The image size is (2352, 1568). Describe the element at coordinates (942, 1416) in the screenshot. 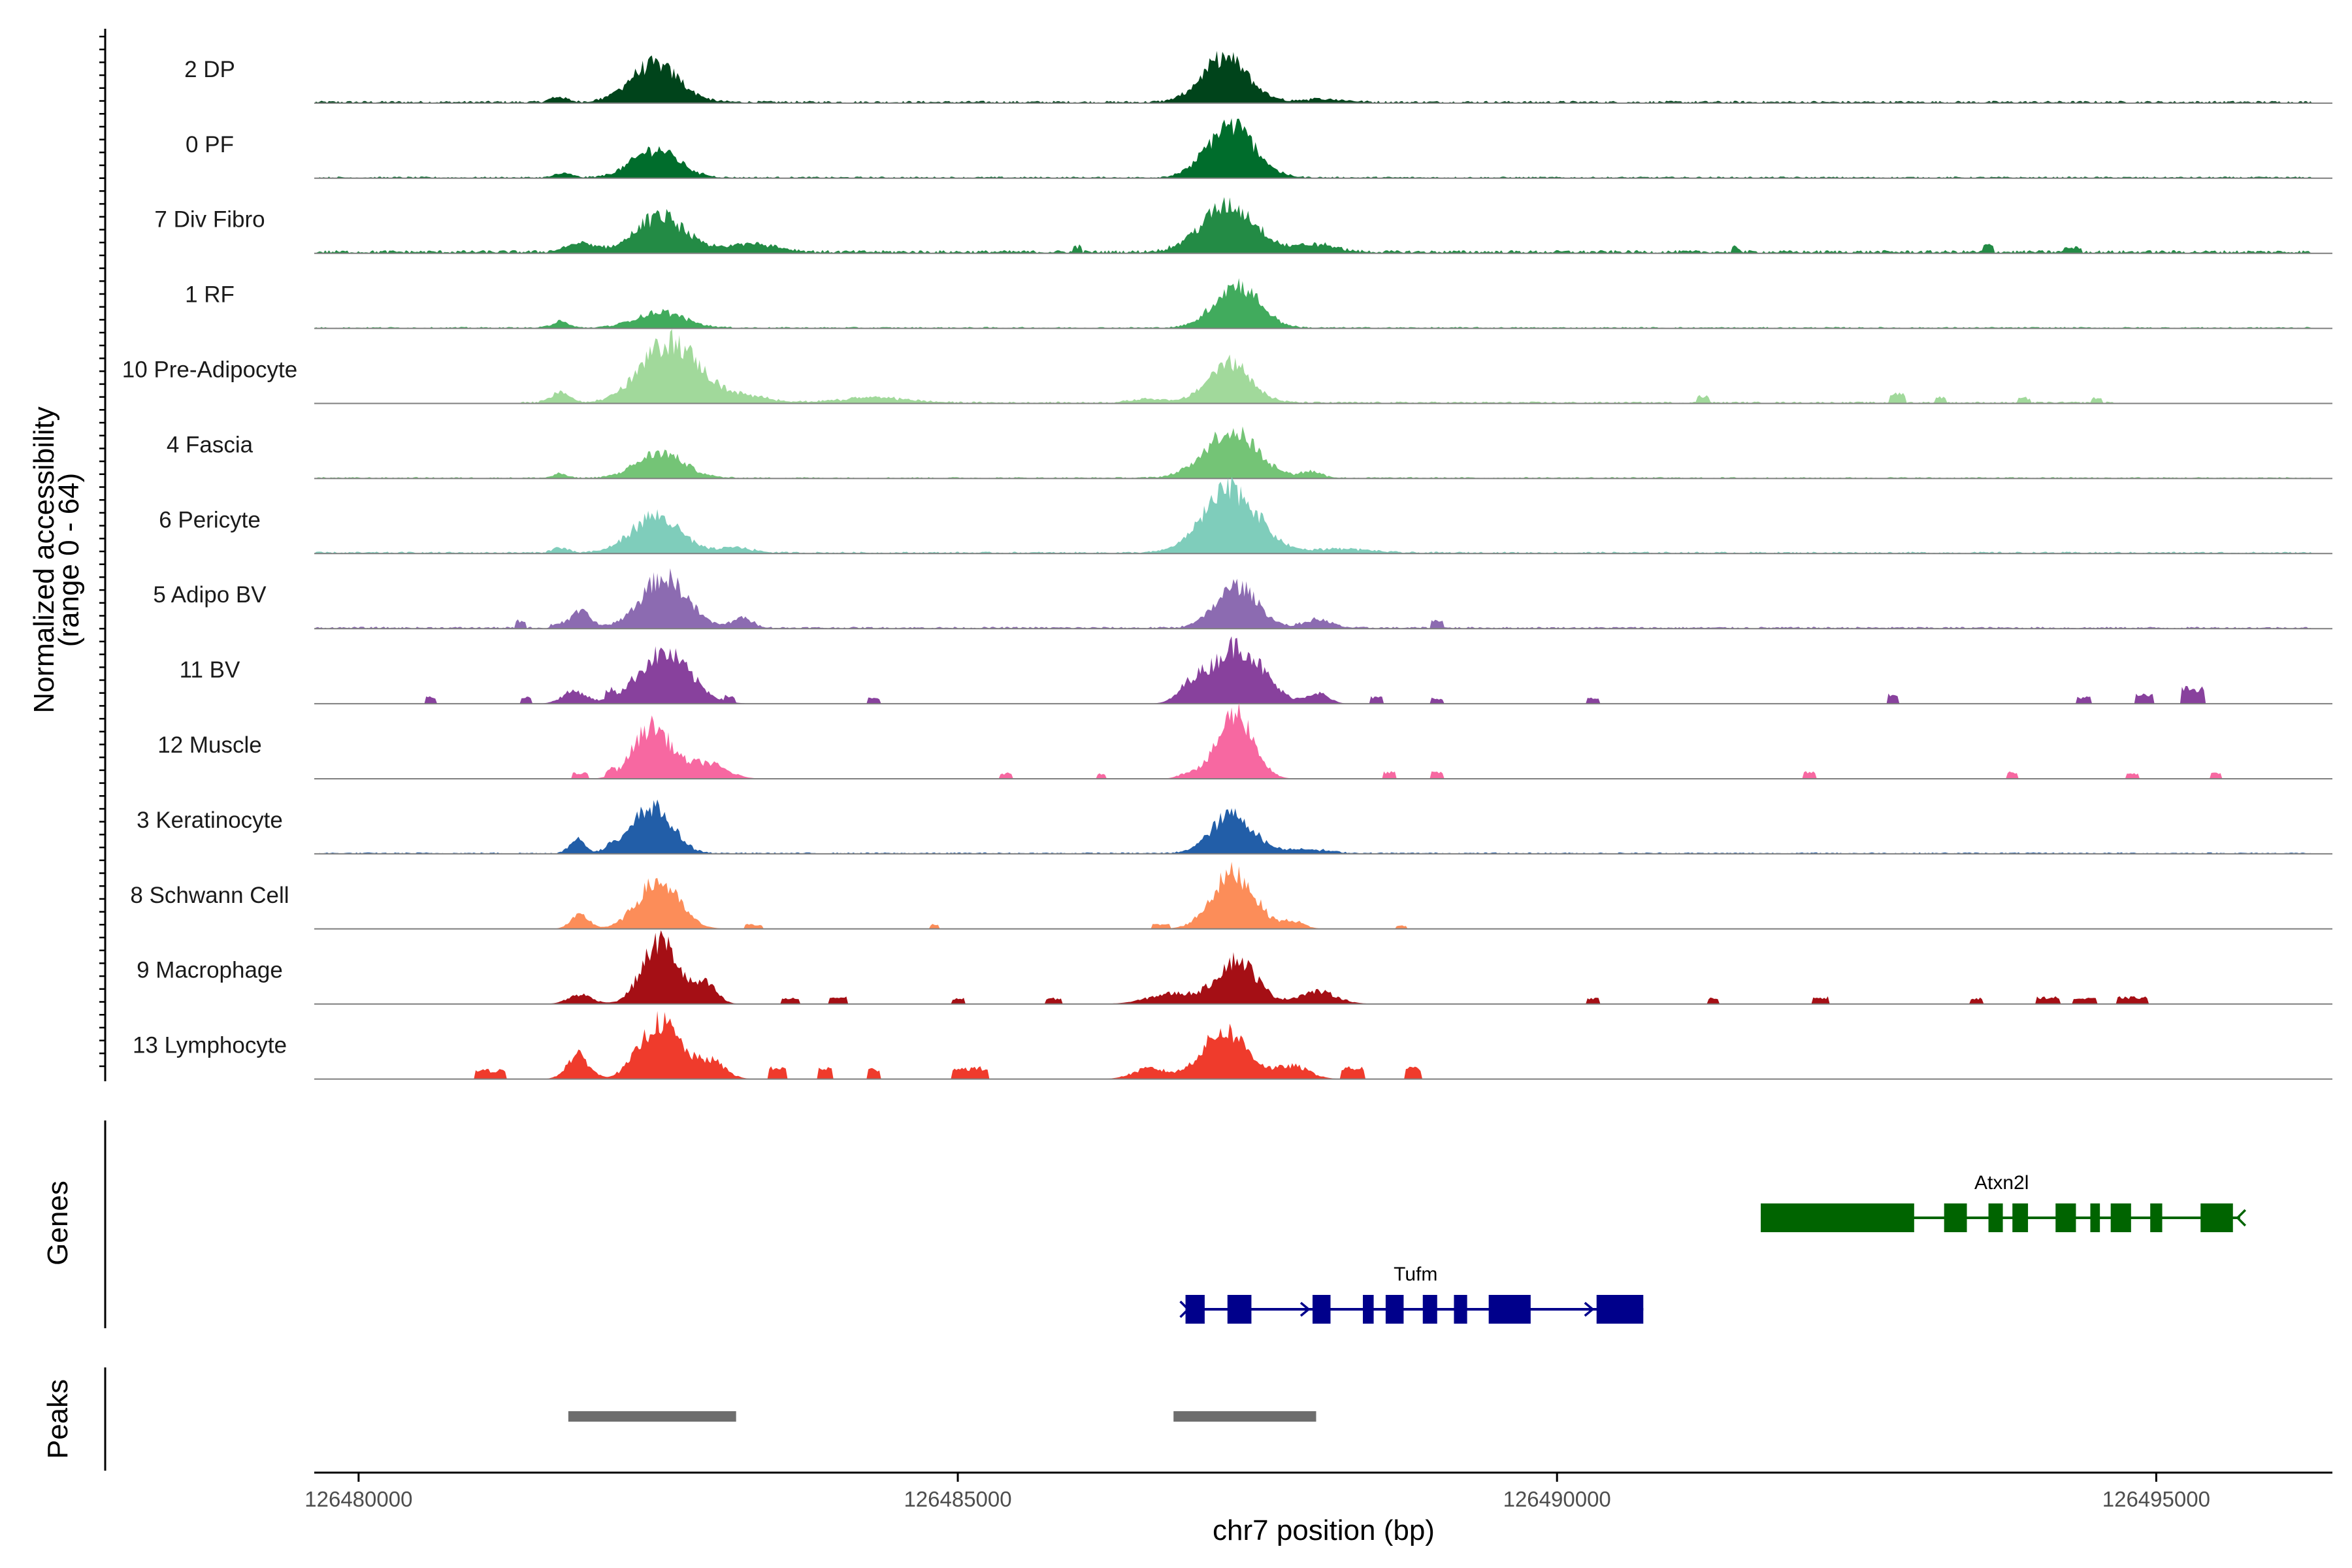

I see `peak-regions` at that location.